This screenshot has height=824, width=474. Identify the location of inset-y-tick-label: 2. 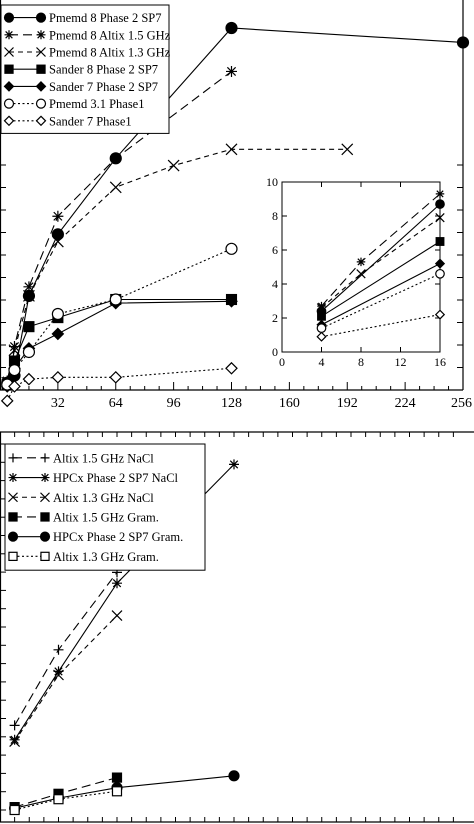
(275, 318).